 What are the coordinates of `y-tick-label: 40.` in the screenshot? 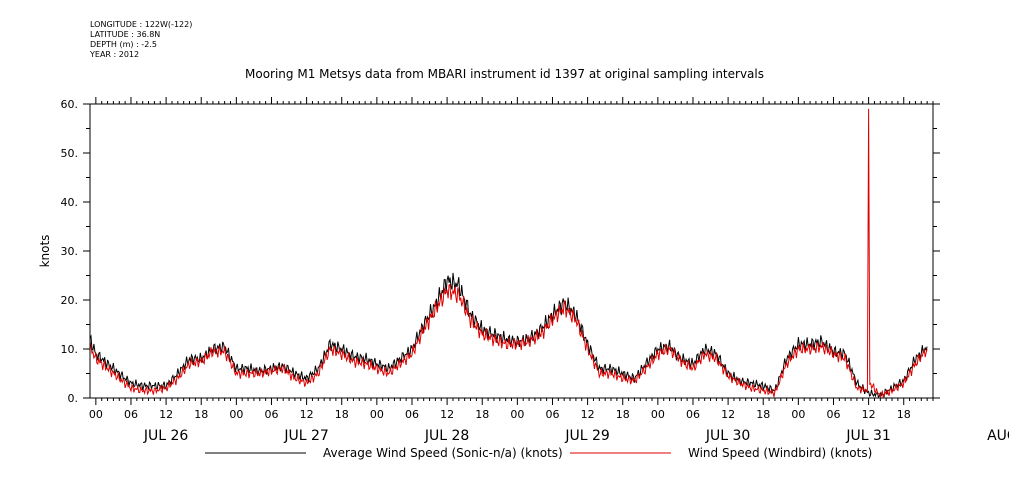 It's located at (70, 202).